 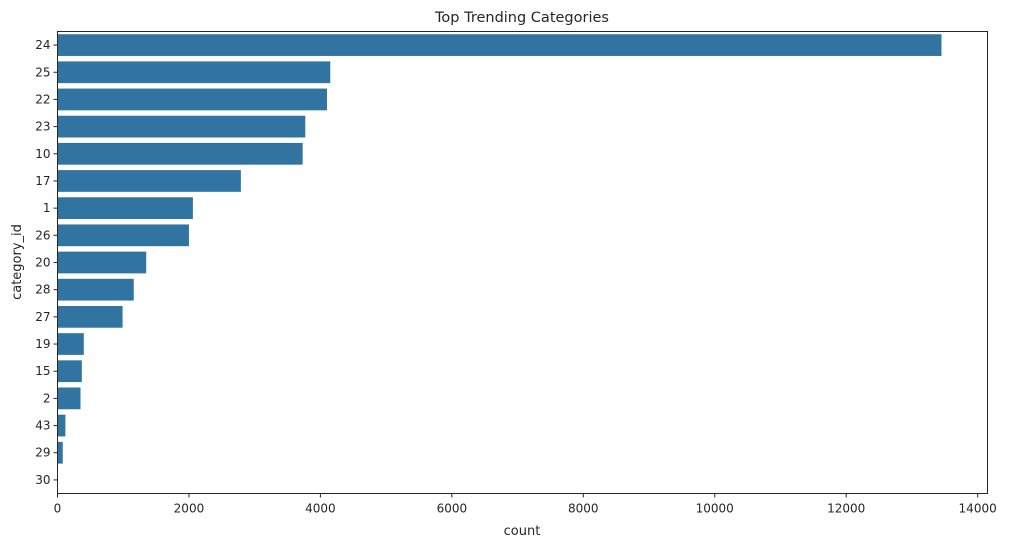 I want to click on y-tick-label: 26, so click(x=42, y=235).